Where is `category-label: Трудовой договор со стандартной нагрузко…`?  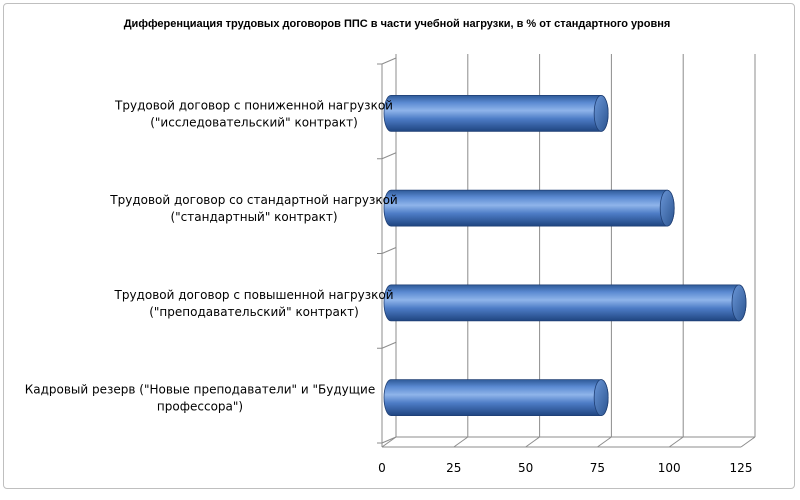 category-label: Трудовой договор со стандартной нагрузко… is located at coordinates (253, 208).